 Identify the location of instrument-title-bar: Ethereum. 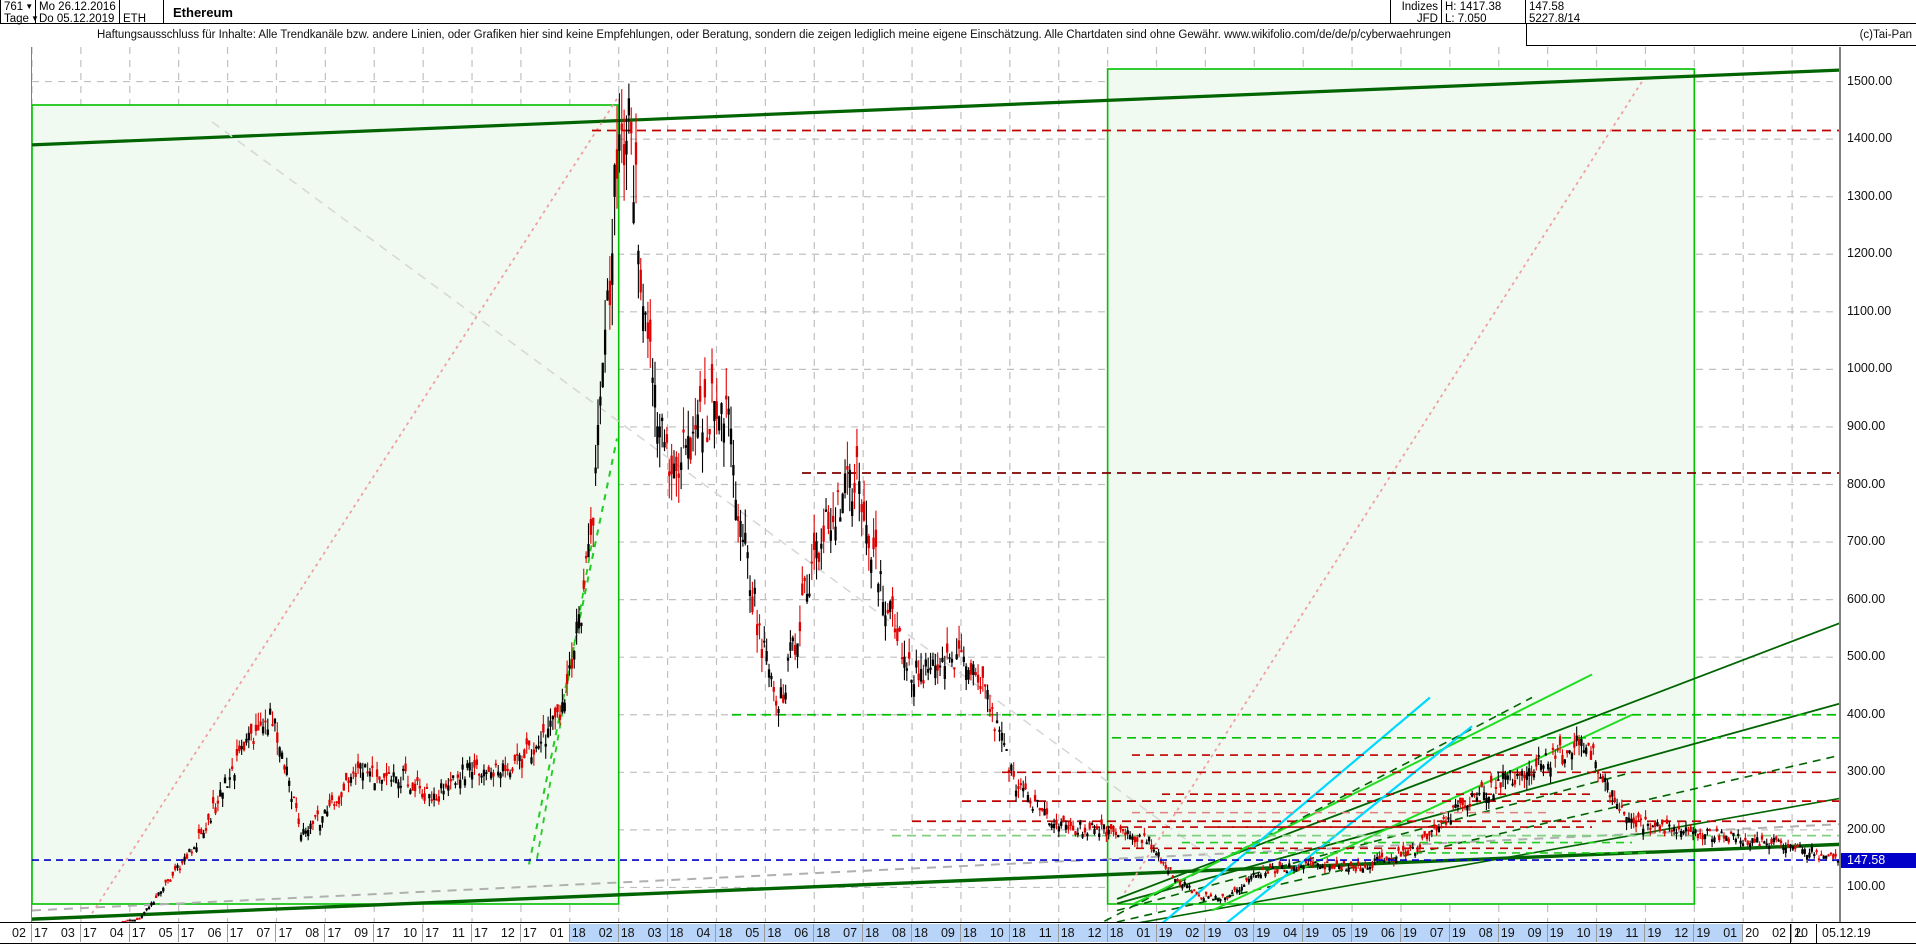
(777, 12).